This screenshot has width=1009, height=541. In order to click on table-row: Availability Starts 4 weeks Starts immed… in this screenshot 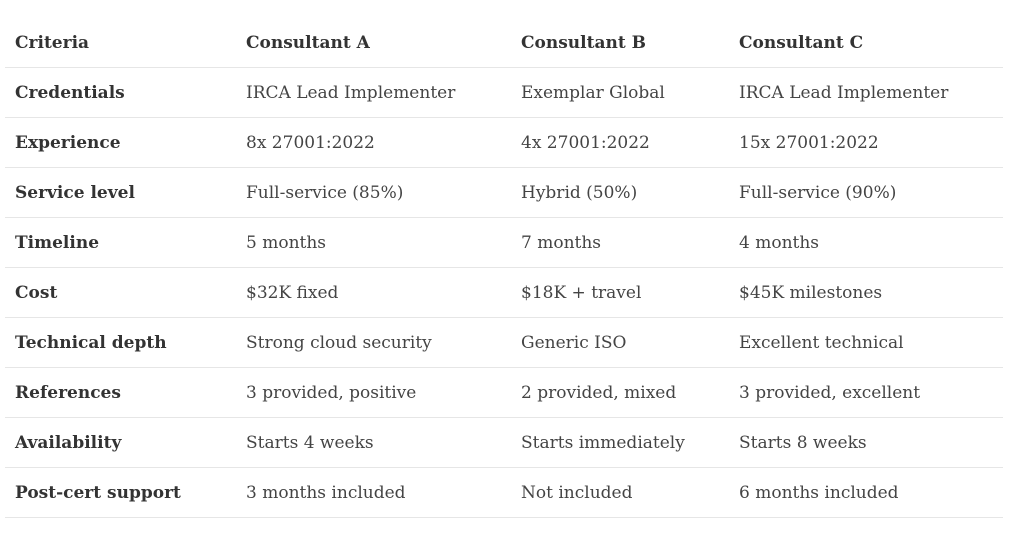, I will do `click(504, 442)`.